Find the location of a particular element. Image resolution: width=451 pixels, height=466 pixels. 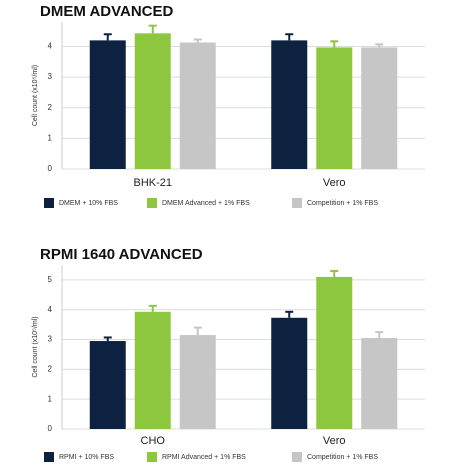

chart-title: RPMI 1640 ADVANCED is located at coordinates (121, 254).